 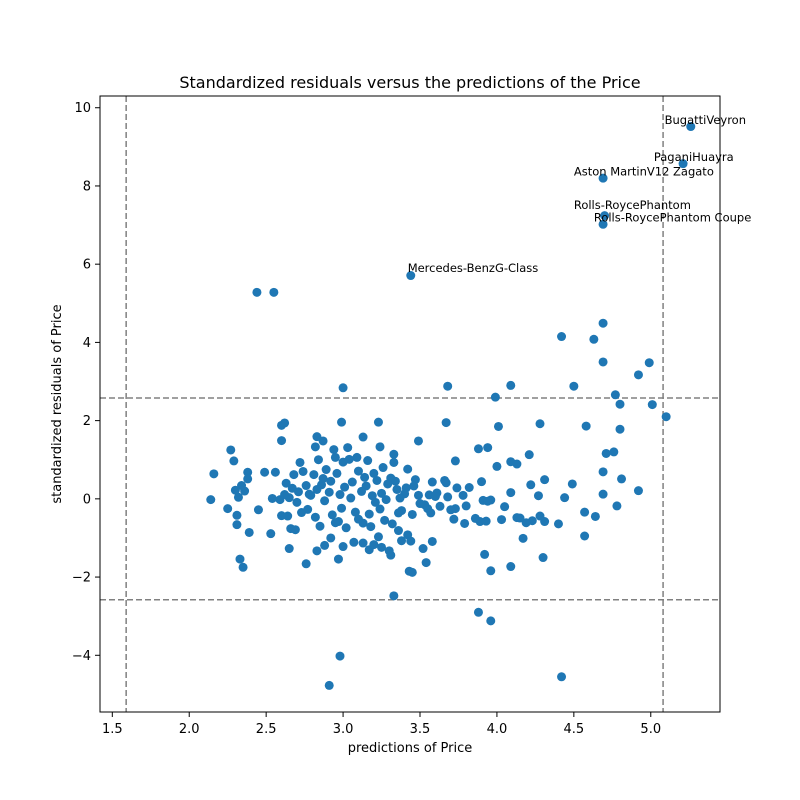 I want to click on y-tick-label-6: 8, so click(x=87, y=186).